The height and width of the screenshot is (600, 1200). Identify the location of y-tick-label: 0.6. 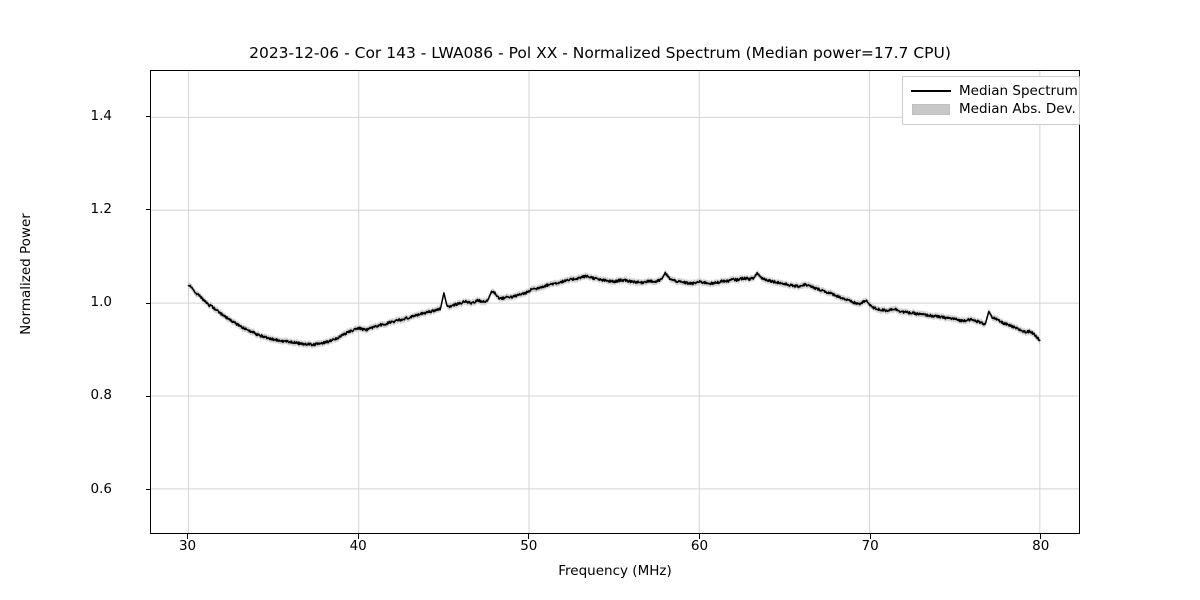
(101, 488).